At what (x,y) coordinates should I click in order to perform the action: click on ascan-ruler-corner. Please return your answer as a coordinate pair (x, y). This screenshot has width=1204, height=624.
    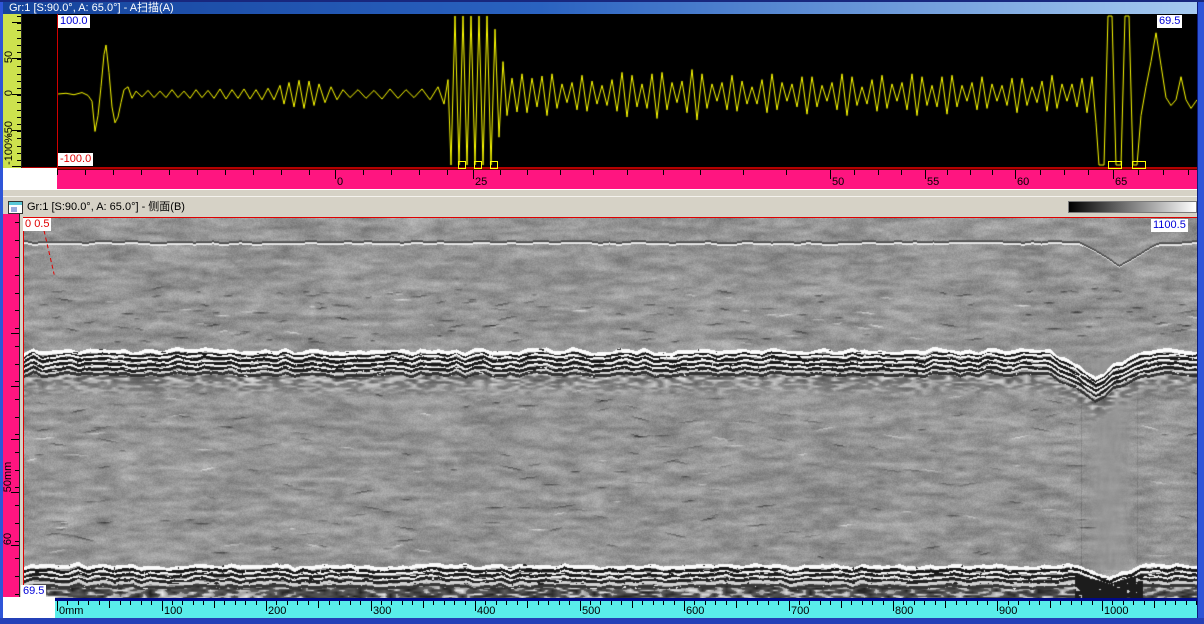
    Looking at the image, I should click on (30, 178).